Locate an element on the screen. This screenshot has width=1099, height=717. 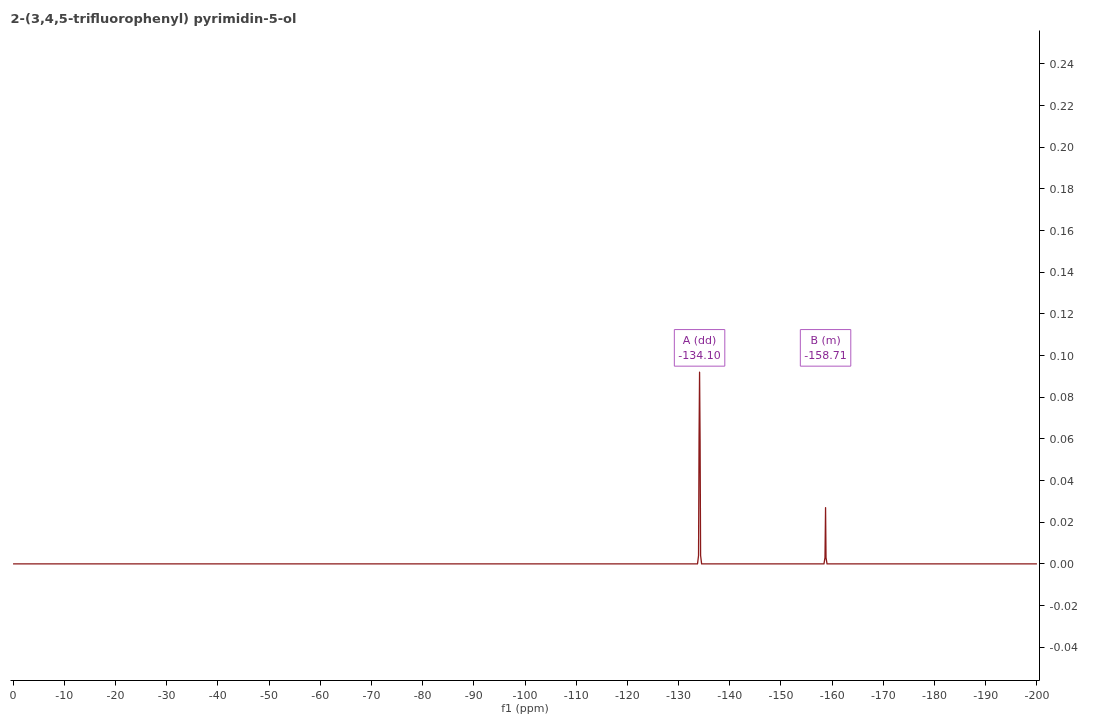
annotation: A (dd) -134.10 is located at coordinates (699, 348).